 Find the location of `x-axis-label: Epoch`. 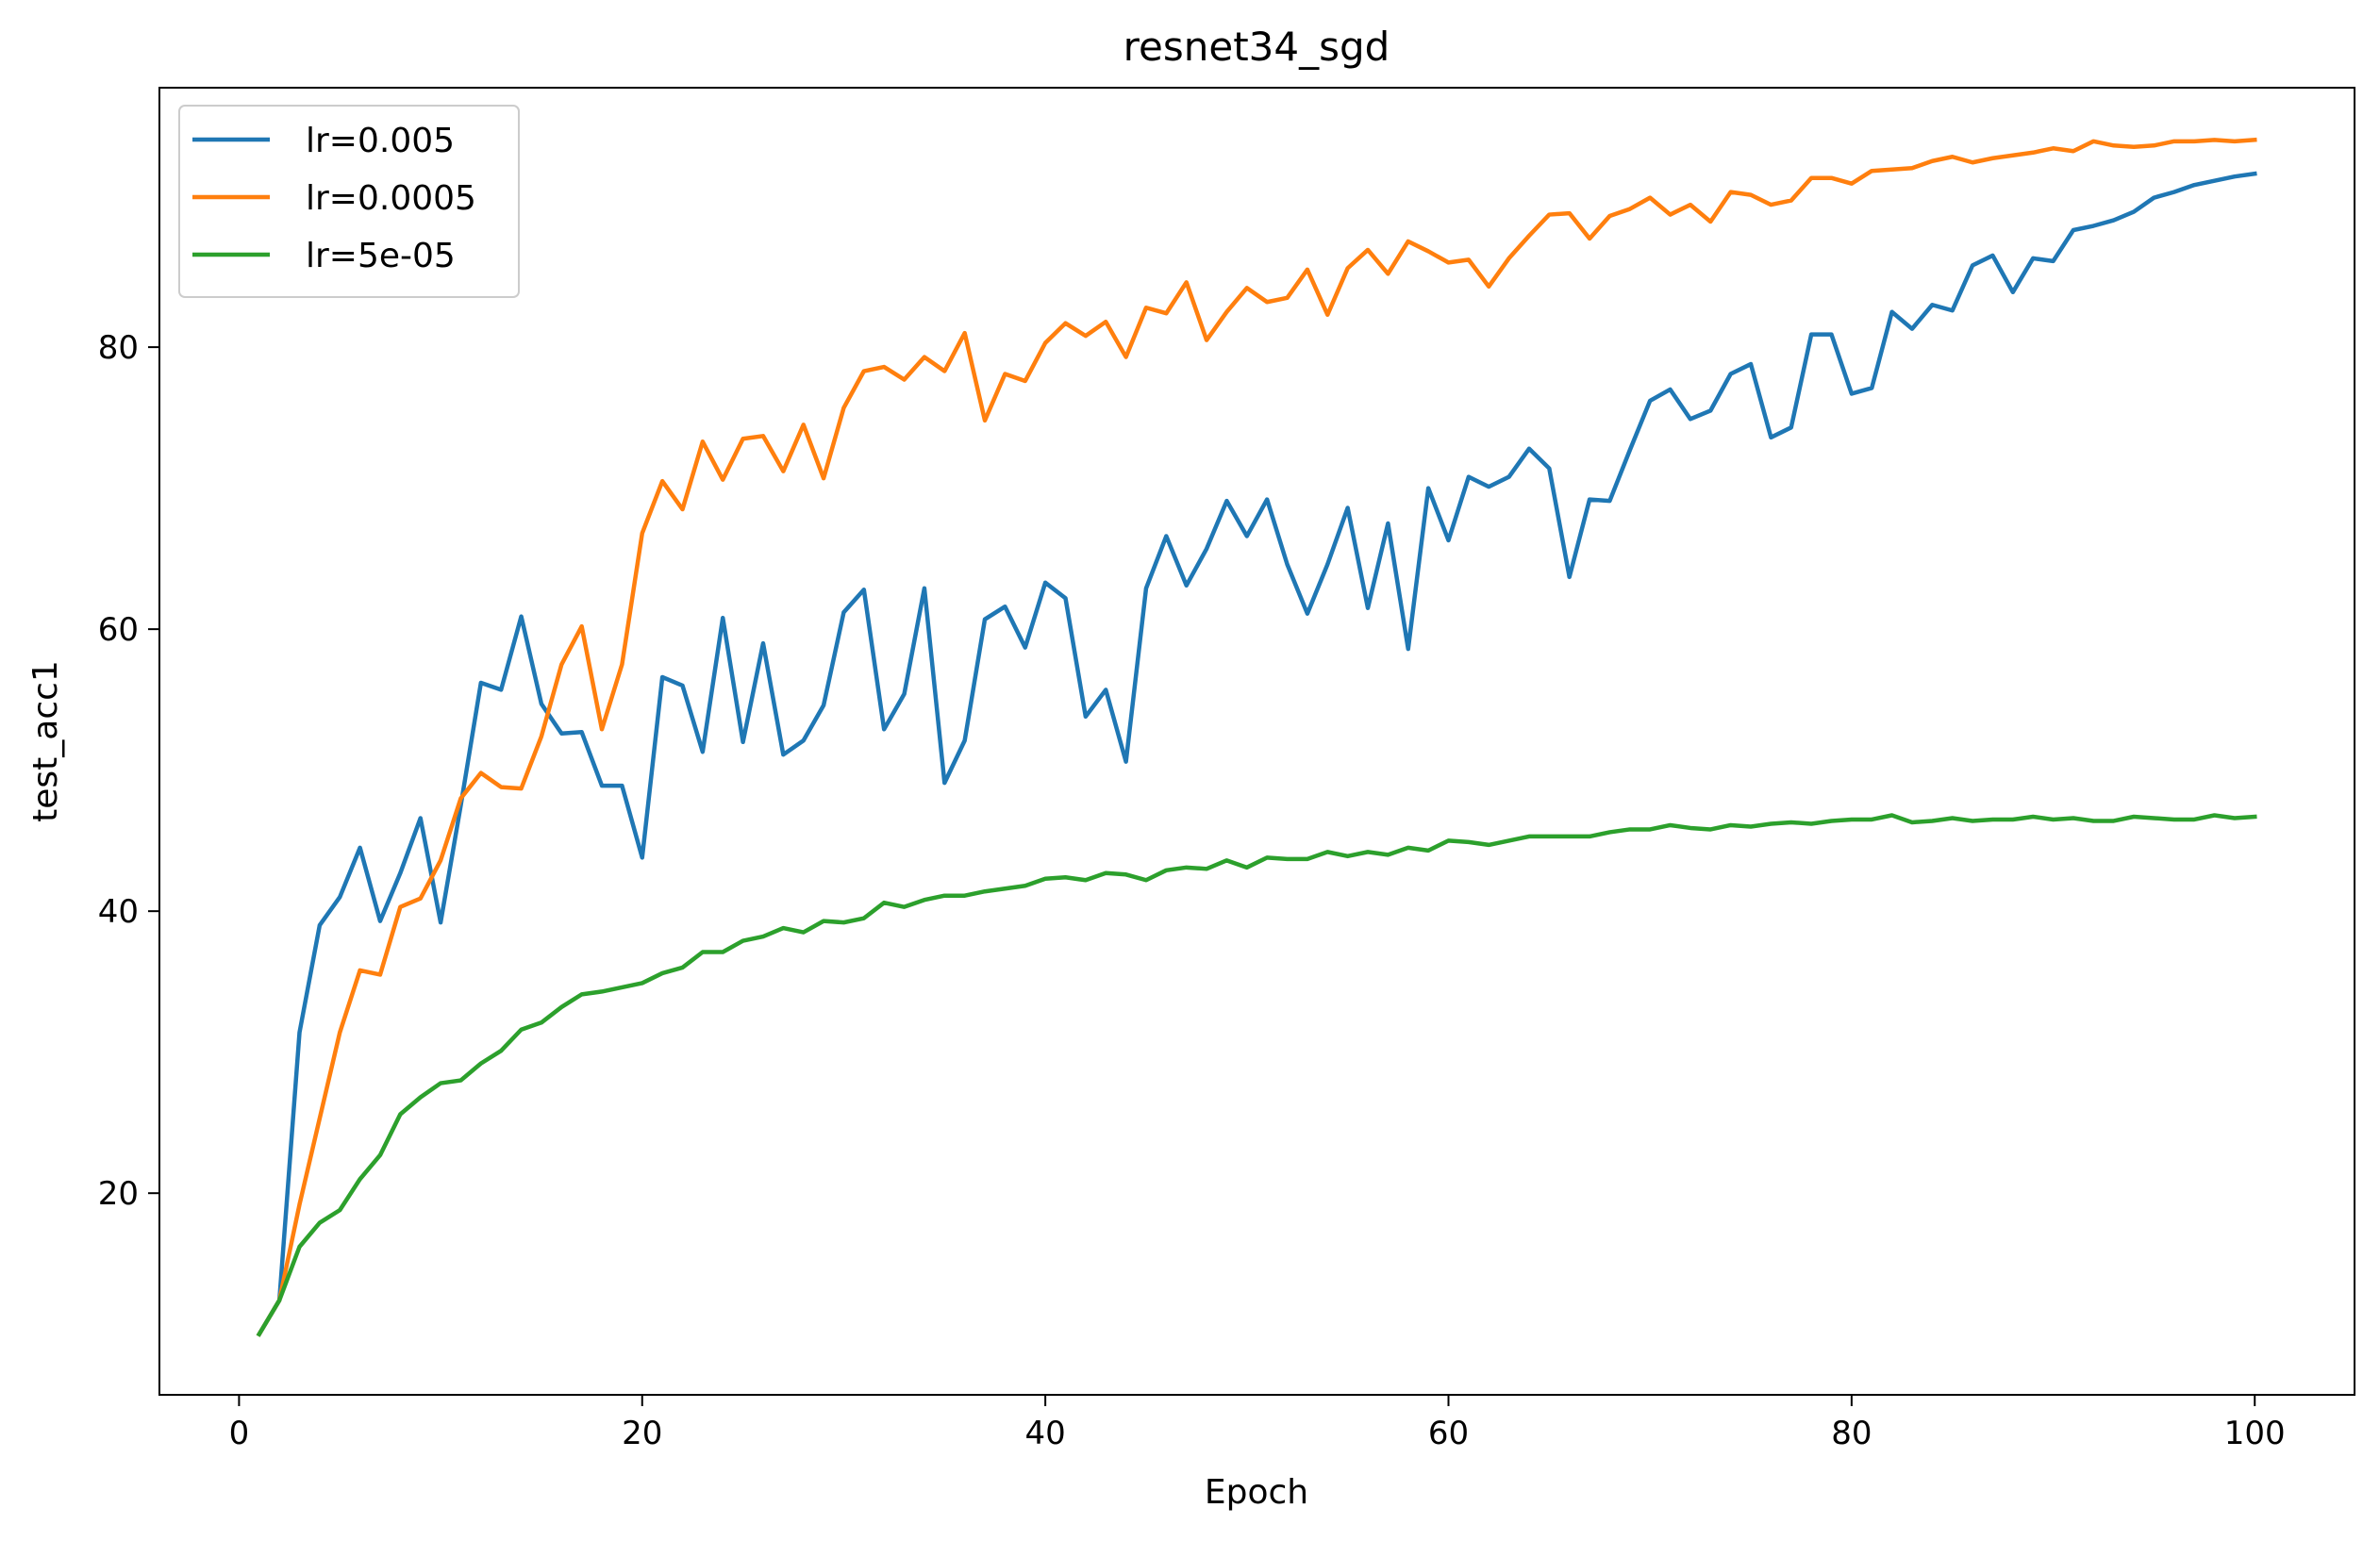

x-axis-label: Epoch is located at coordinates (1257, 1492).